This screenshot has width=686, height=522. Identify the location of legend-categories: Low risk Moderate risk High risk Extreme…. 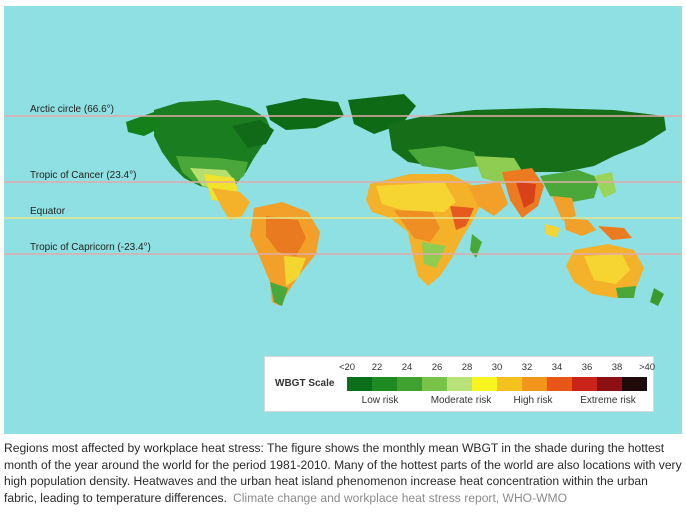
(497, 402).